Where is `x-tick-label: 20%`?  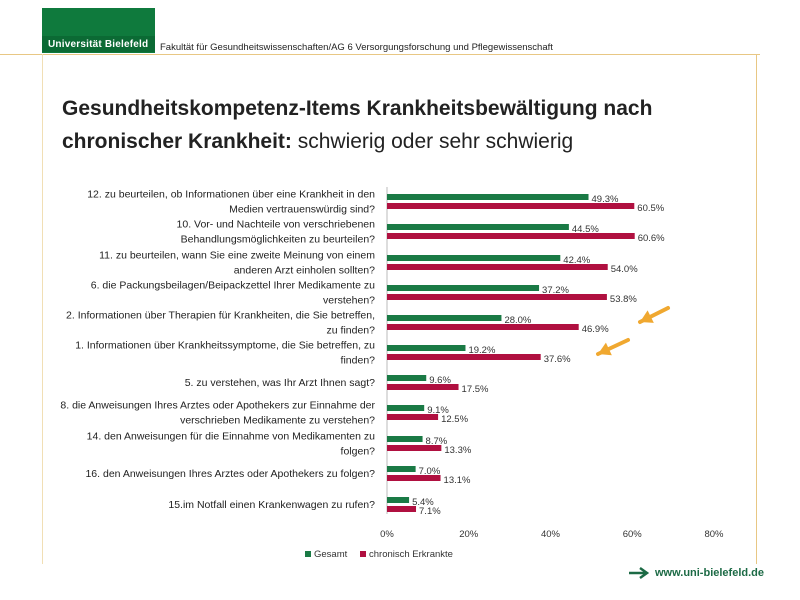 x-tick-label: 20% is located at coordinates (469, 534).